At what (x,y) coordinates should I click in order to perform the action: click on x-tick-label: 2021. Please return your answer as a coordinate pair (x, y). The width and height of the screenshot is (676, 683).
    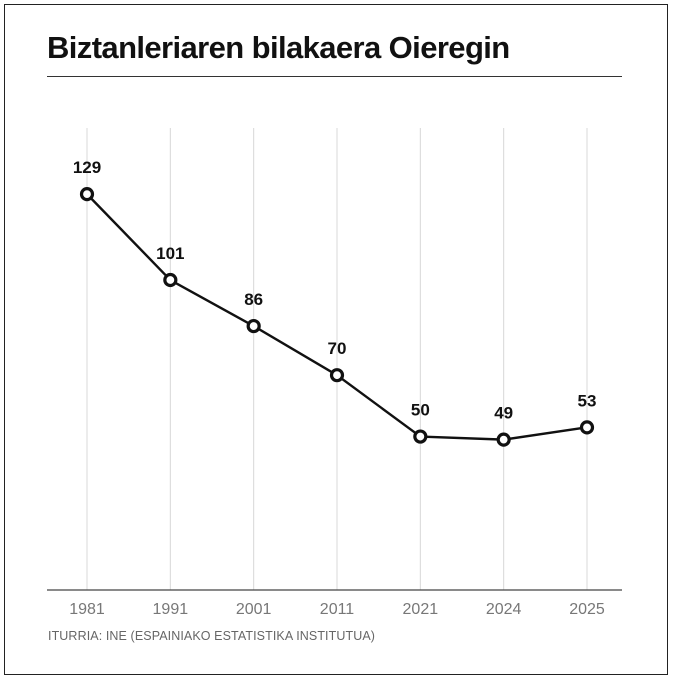
    Looking at the image, I should click on (421, 609).